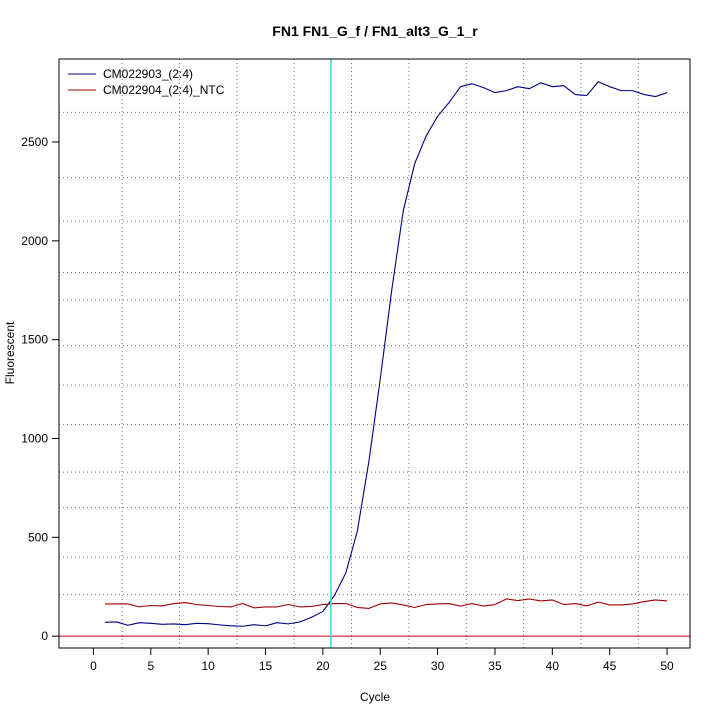 The width and height of the screenshot is (720, 720). I want to click on x-tick-label-8: 40, so click(553, 666).